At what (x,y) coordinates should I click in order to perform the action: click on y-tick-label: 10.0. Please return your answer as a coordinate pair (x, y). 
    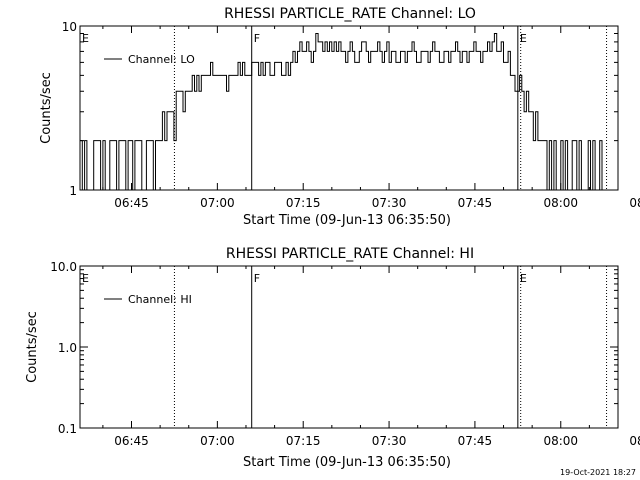
    Looking at the image, I should click on (63, 267).